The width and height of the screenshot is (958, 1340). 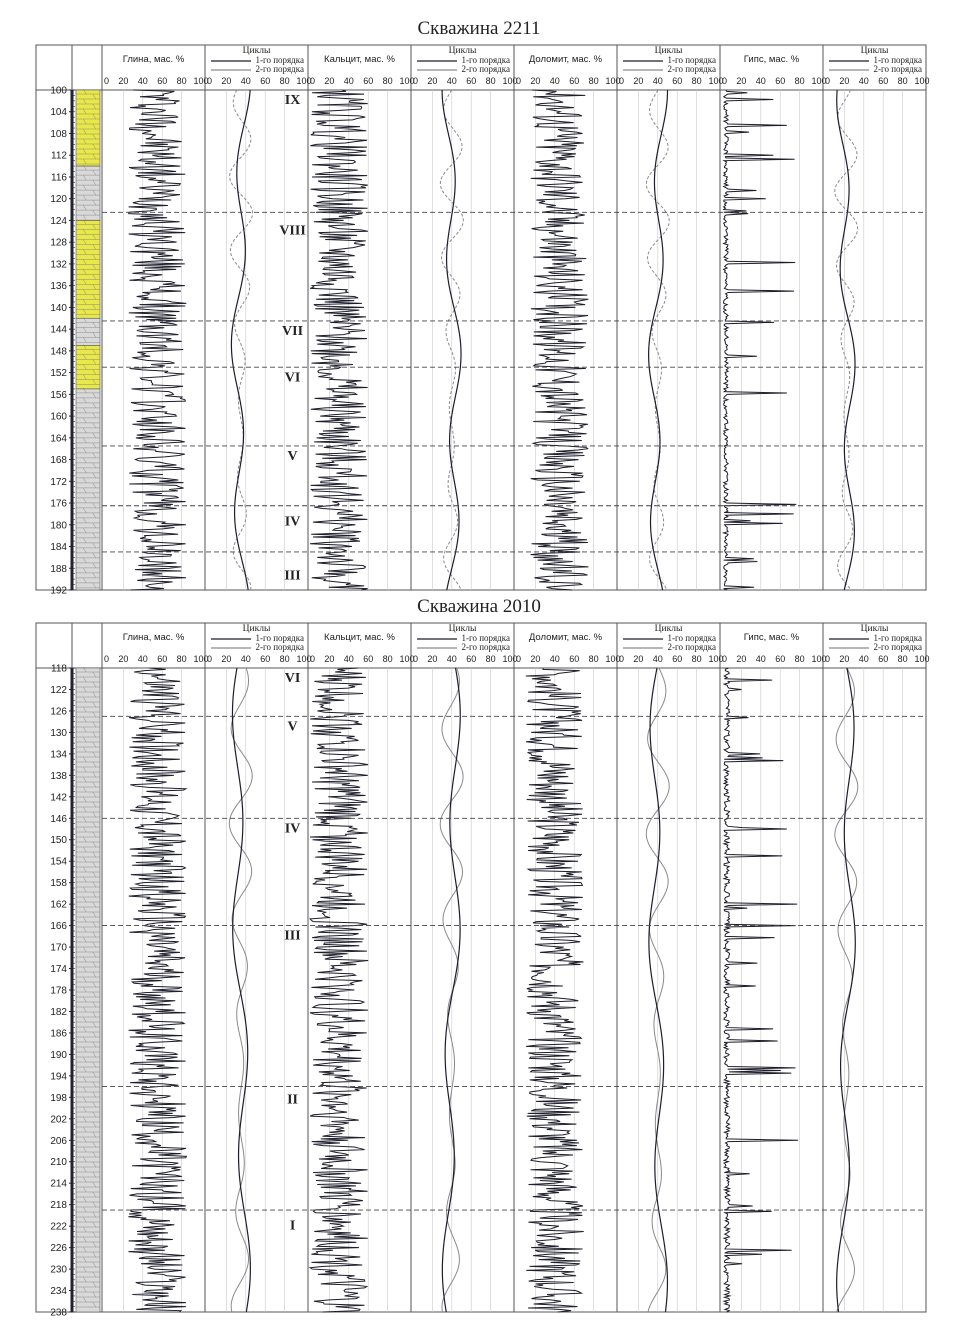 I want to click on cycle-label: IV, so click(x=293, y=521).